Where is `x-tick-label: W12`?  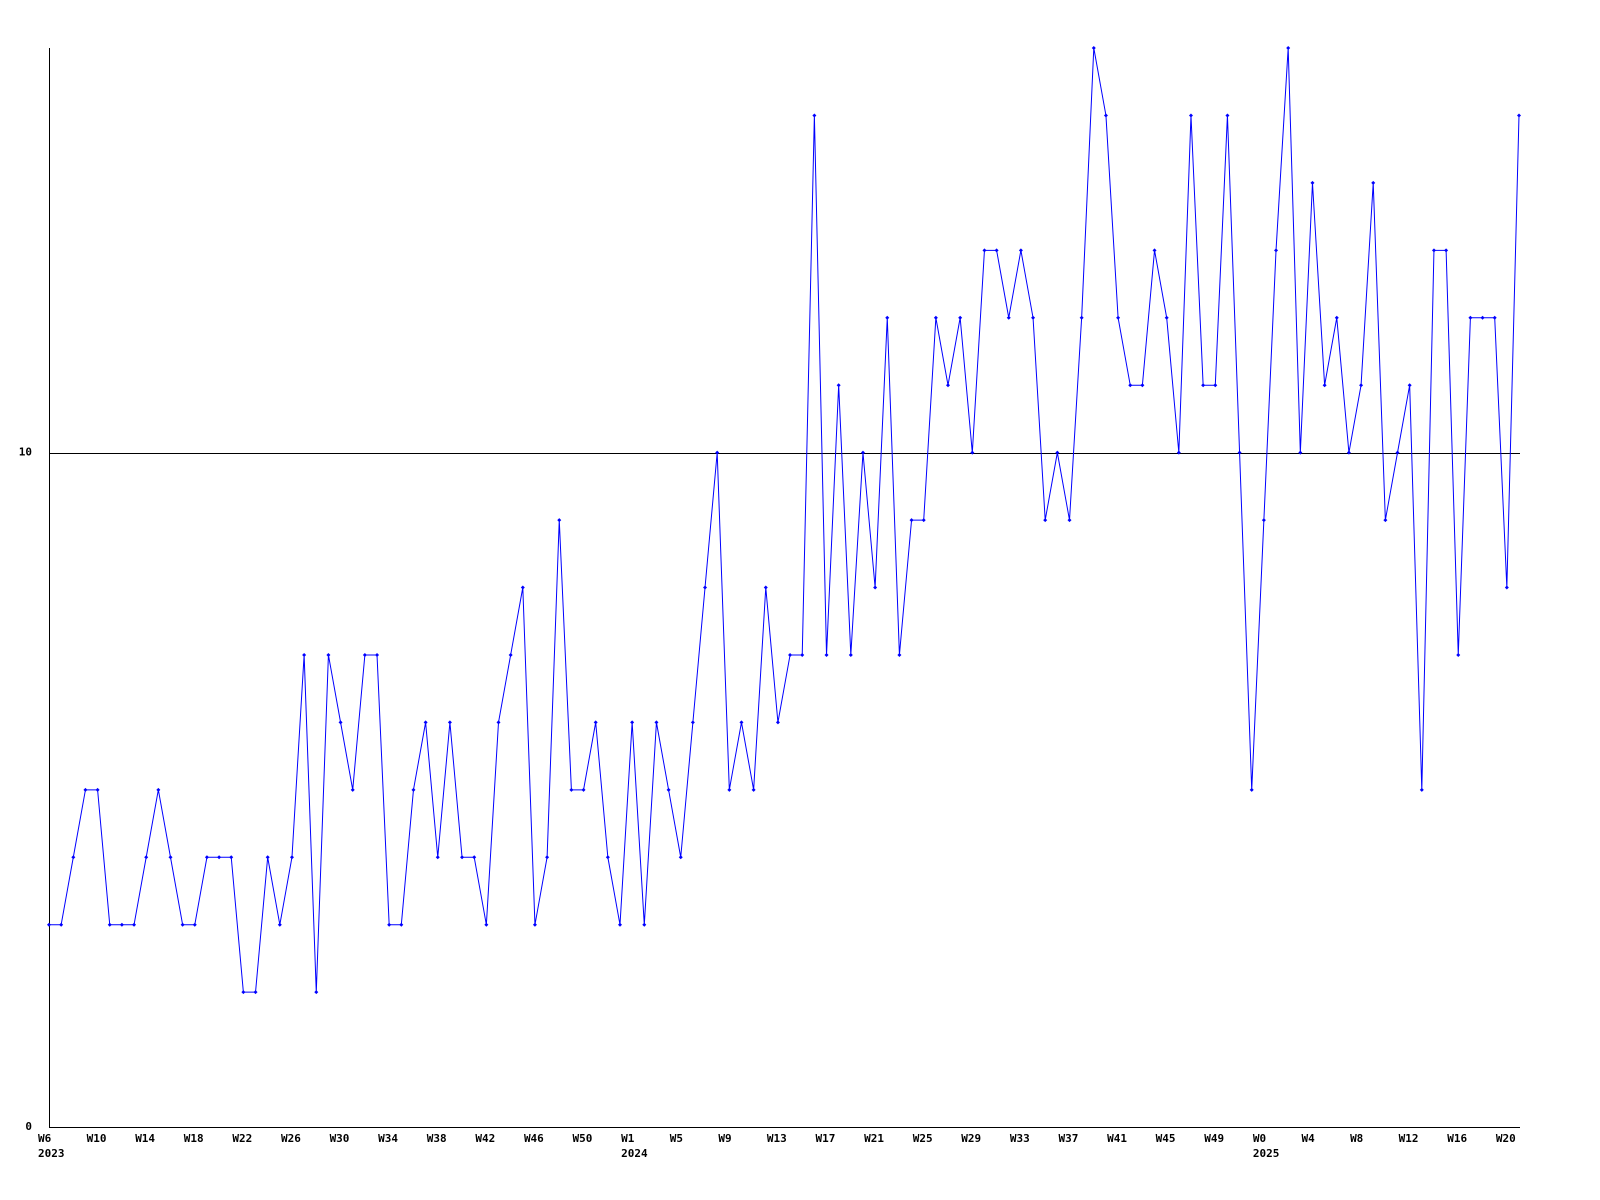 x-tick-label: W12 is located at coordinates (1409, 1138).